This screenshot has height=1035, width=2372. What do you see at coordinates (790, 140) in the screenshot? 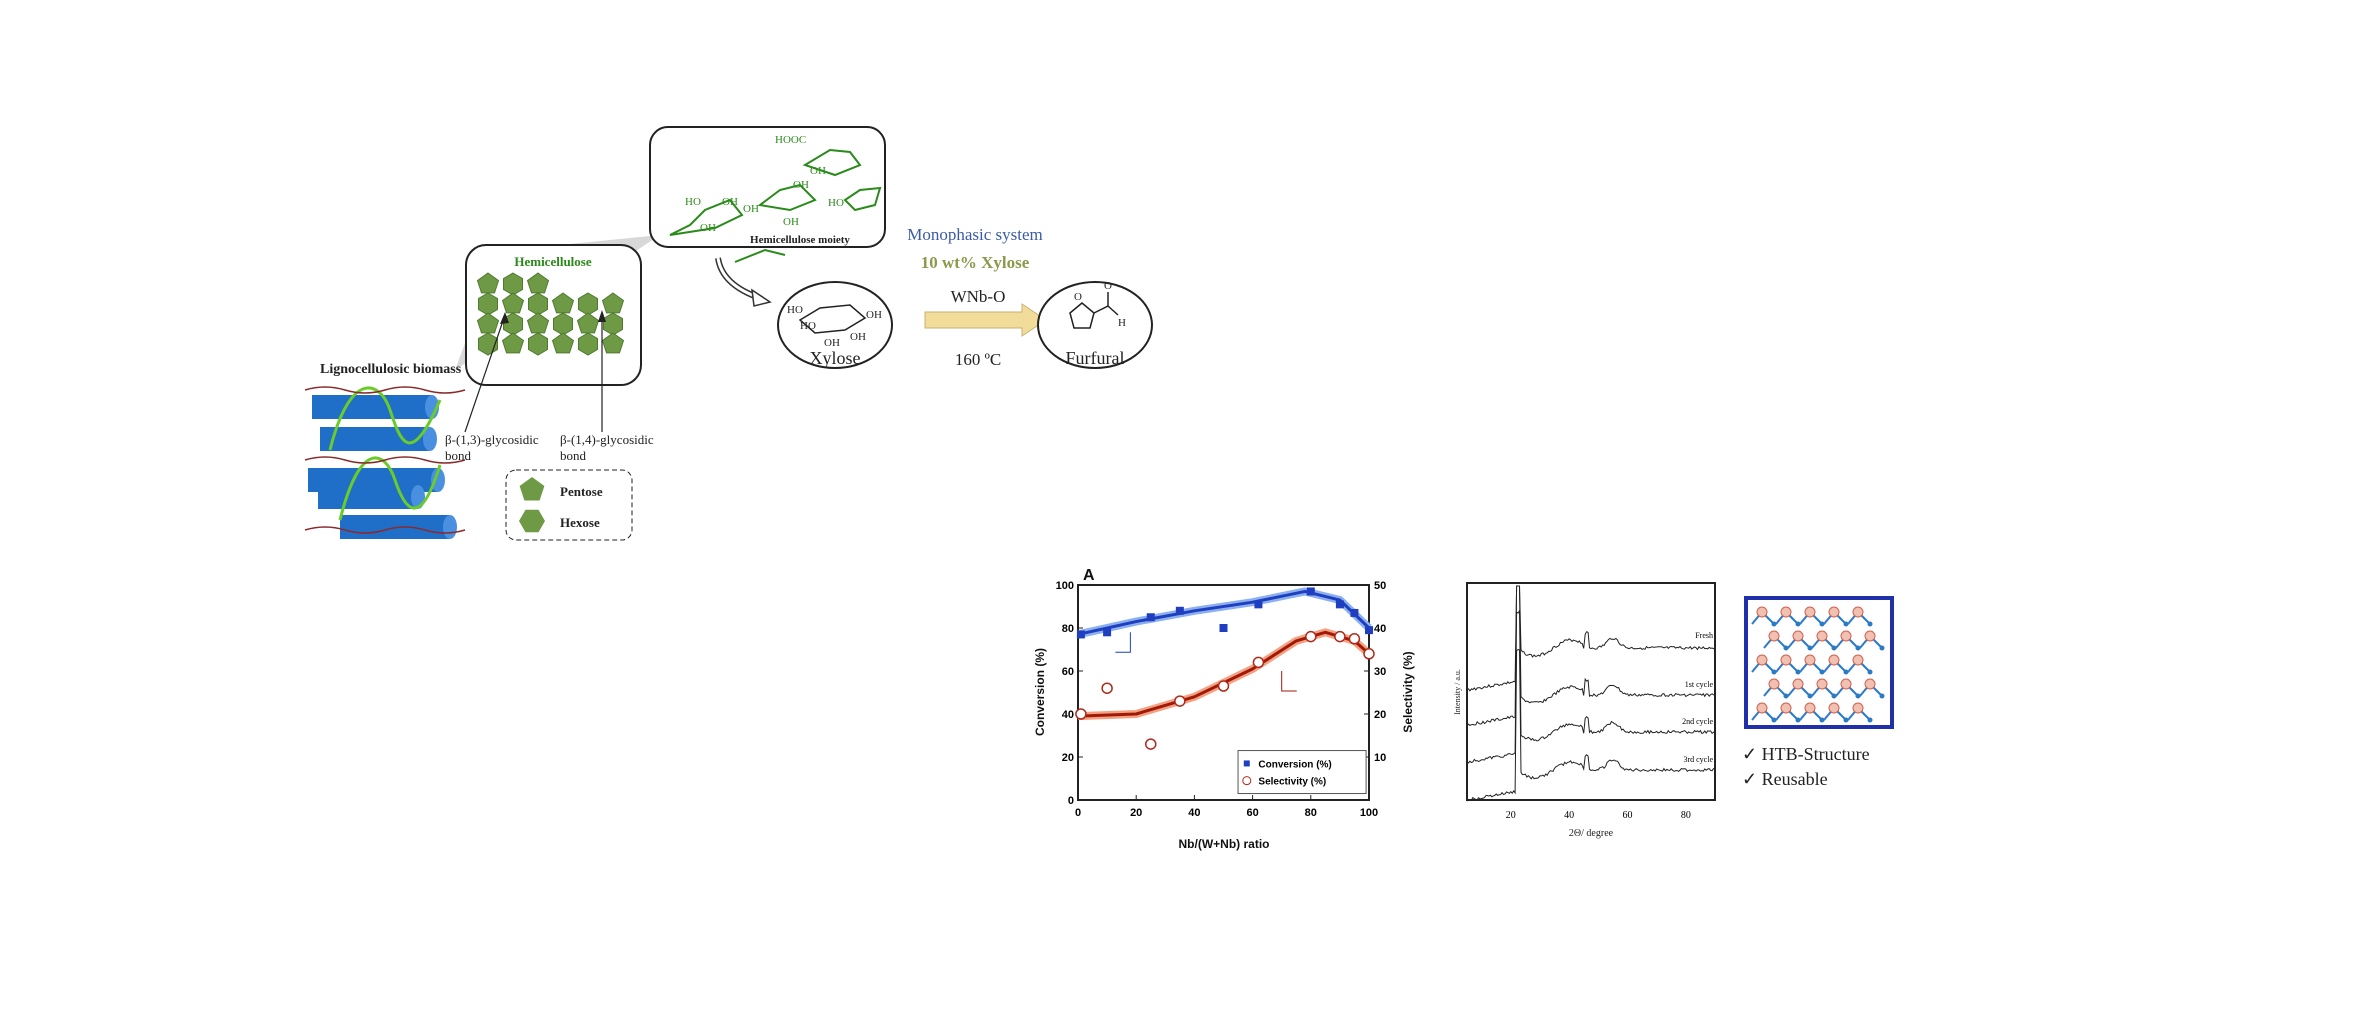
I see `label-hooc: HOOC` at bounding box center [790, 140].